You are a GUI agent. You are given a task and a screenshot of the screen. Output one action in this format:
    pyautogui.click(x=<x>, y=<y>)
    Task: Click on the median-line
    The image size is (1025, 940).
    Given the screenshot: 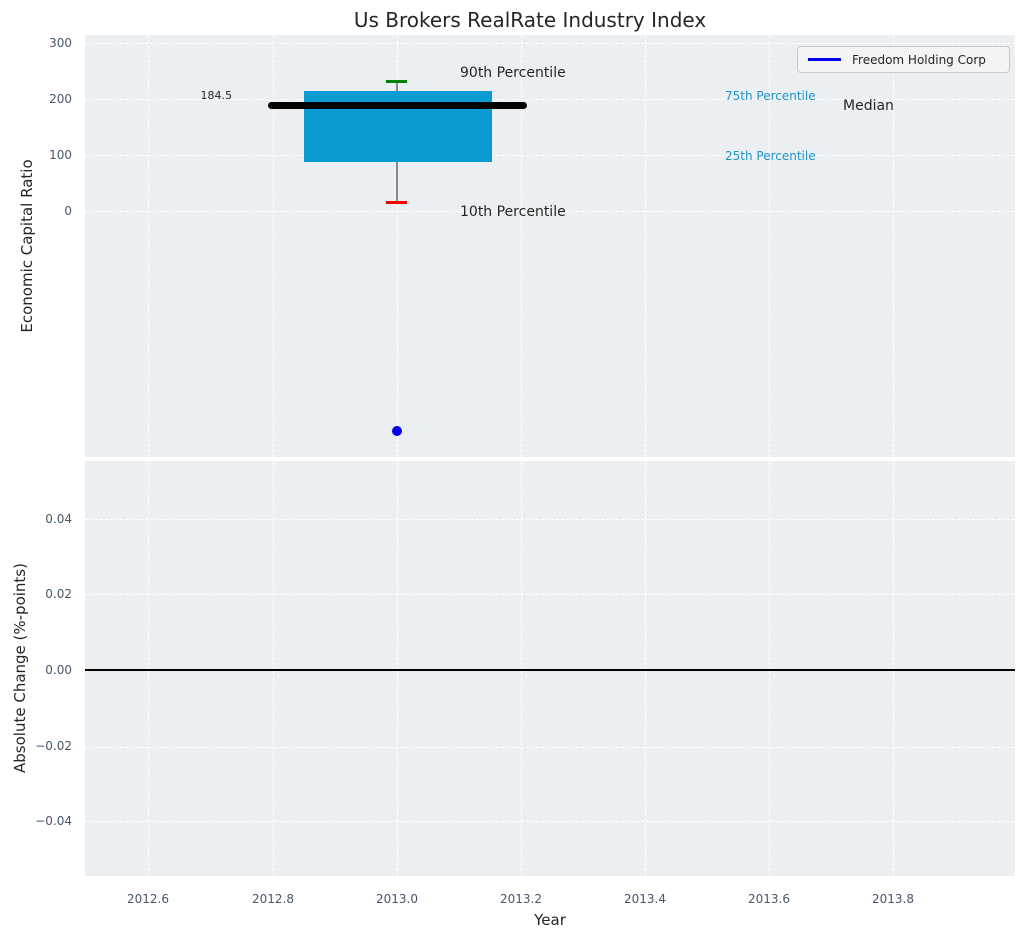 What is the action you would take?
    pyautogui.click(x=397, y=105)
    